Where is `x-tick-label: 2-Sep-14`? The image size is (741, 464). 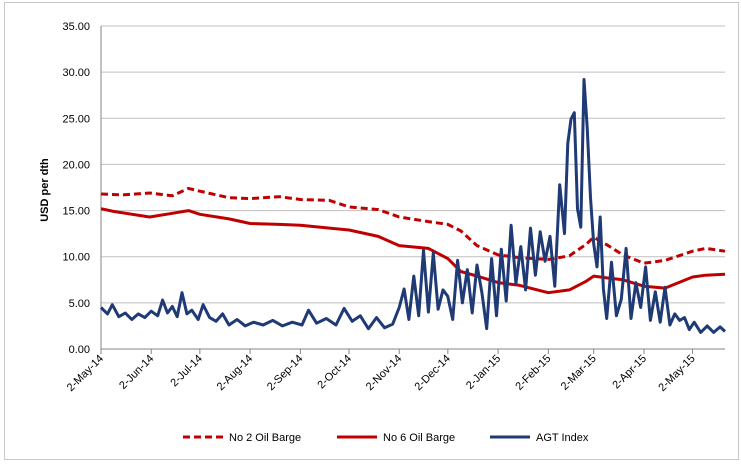
x-tick-label: 2-Sep-14 is located at coordinates (285, 373).